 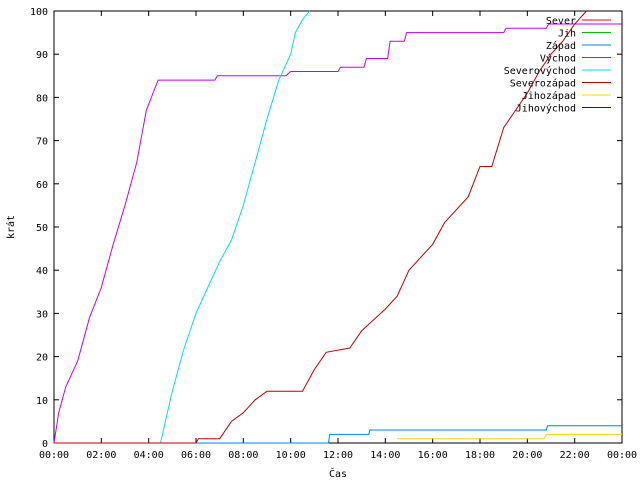 What do you see at coordinates (42, 358) in the screenshot?
I see `y-tick-label: 20` at bounding box center [42, 358].